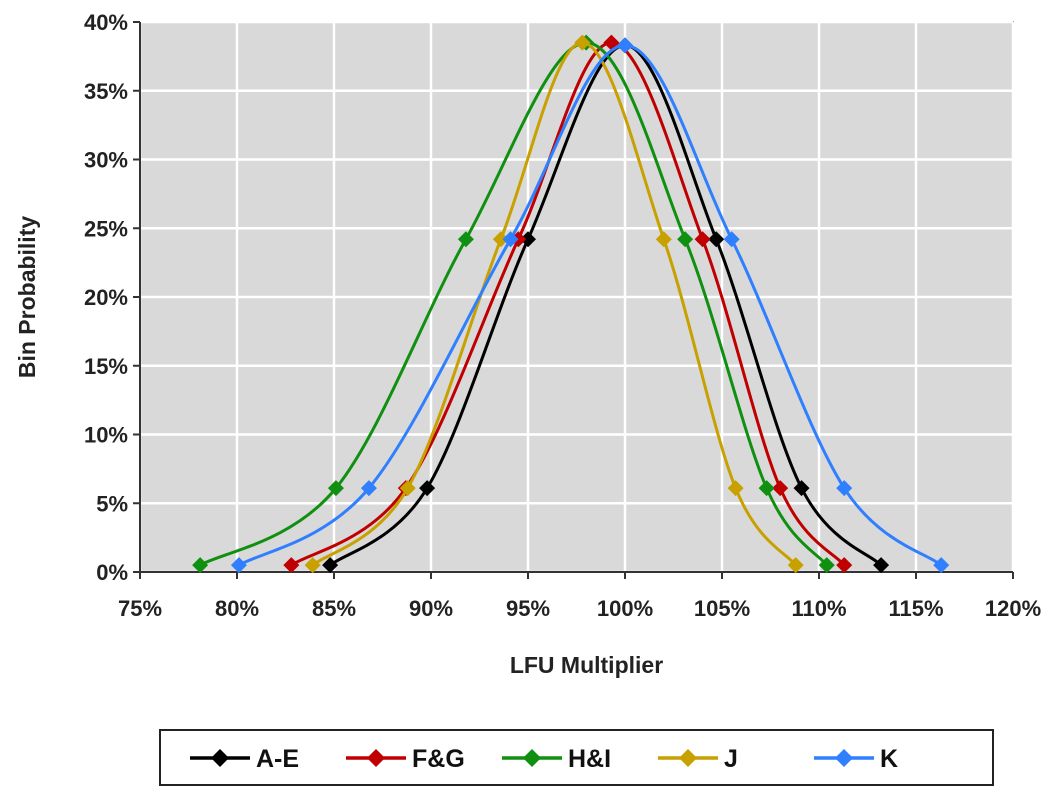 Image resolution: width=1054 pixels, height=788 pixels. What do you see at coordinates (106, 366) in the screenshot?
I see `y-tick-label: 15%` at bounding box center [106, 366].